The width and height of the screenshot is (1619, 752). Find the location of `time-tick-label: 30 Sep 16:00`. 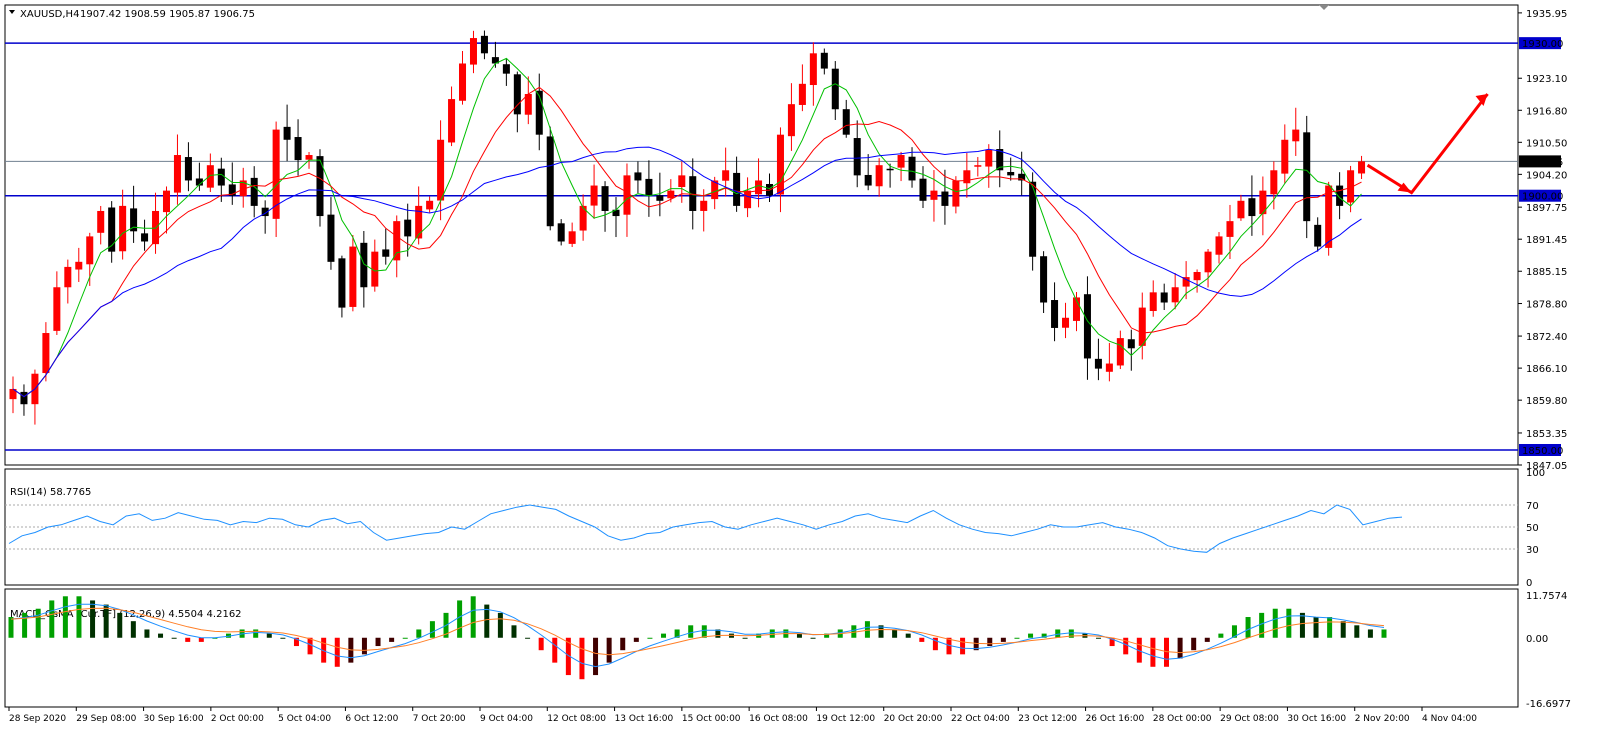

time-tick-label: 30 Sep 16:00 is located at coordinates (174, 719).